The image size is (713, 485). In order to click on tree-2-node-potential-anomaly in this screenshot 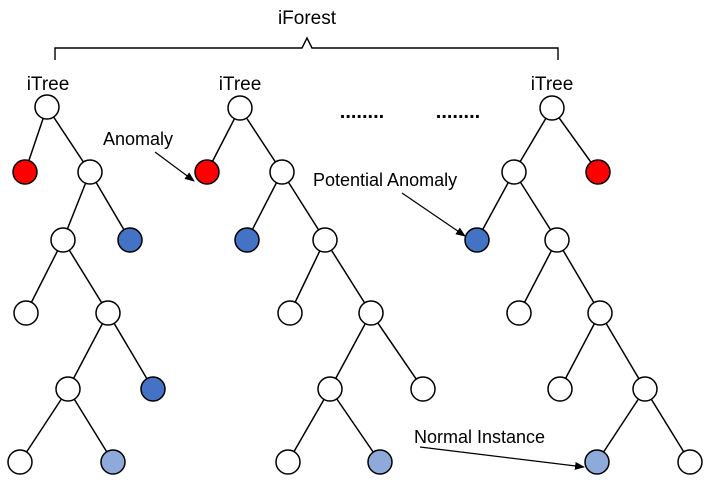, I will do `click(247, 240)`.